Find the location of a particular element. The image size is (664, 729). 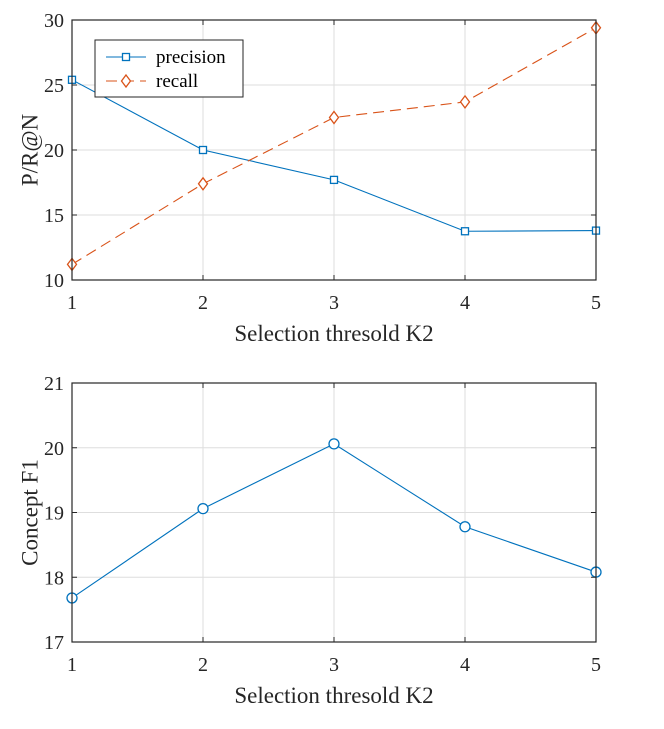

y-axis-label: Concept F1 is located at coordinates (30, 512).